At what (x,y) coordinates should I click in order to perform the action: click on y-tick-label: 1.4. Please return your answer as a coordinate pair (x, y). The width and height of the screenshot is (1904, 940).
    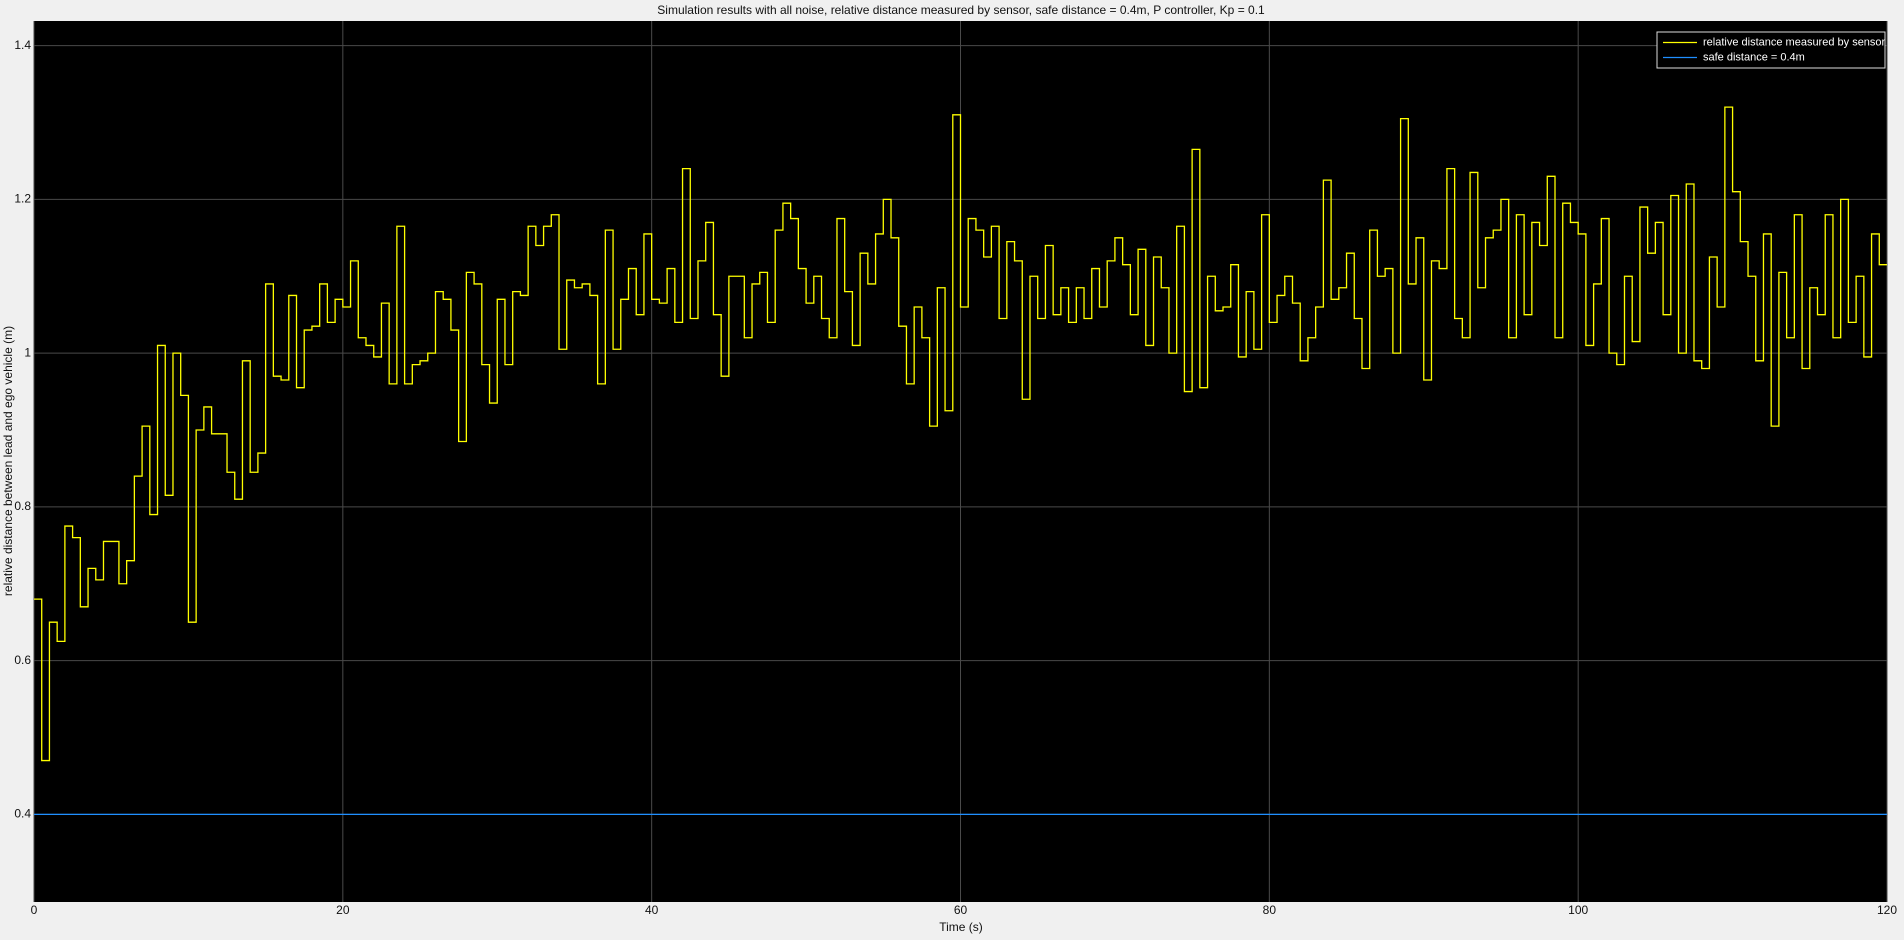
    Looking at the image, I should click on (22, 45).